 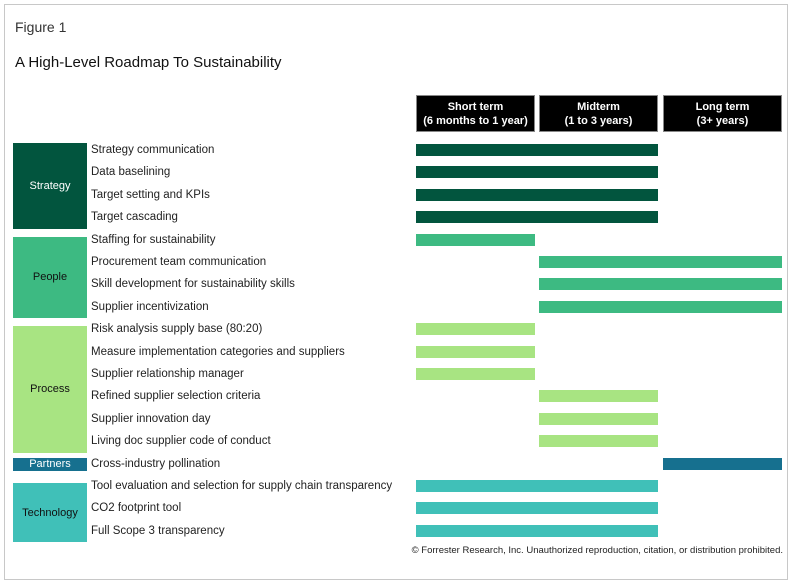 I want to click on figure-title: A High-Level Roadmap To Sustainability, so click(x=148, y=62).